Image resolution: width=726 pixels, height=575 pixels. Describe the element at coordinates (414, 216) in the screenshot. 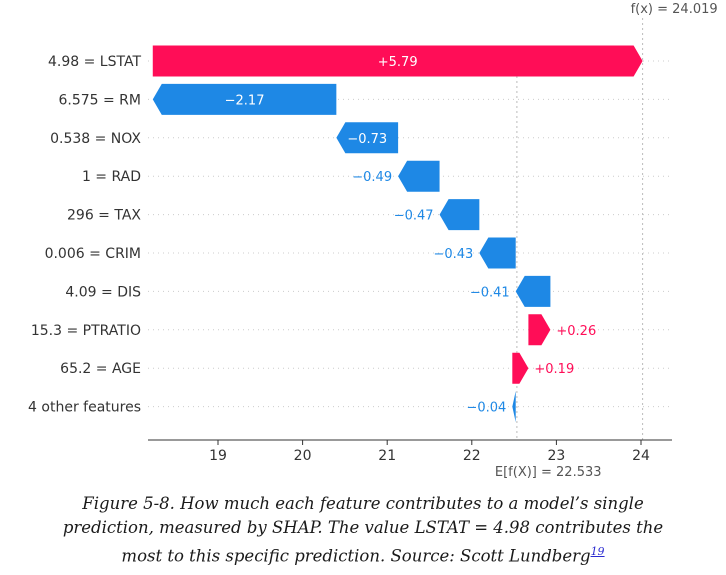

I see `bar-value-label: −0.47` at that location.